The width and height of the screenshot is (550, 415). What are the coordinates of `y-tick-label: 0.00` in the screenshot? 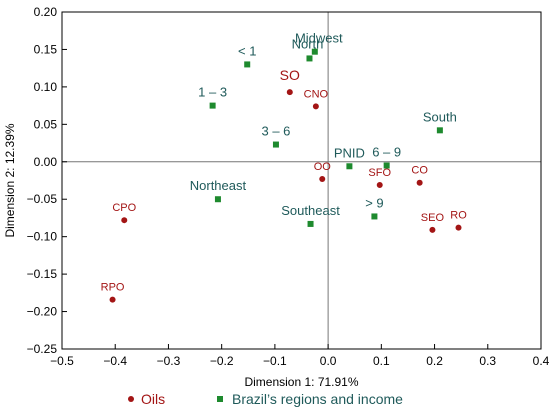 It's located at (46, 162).